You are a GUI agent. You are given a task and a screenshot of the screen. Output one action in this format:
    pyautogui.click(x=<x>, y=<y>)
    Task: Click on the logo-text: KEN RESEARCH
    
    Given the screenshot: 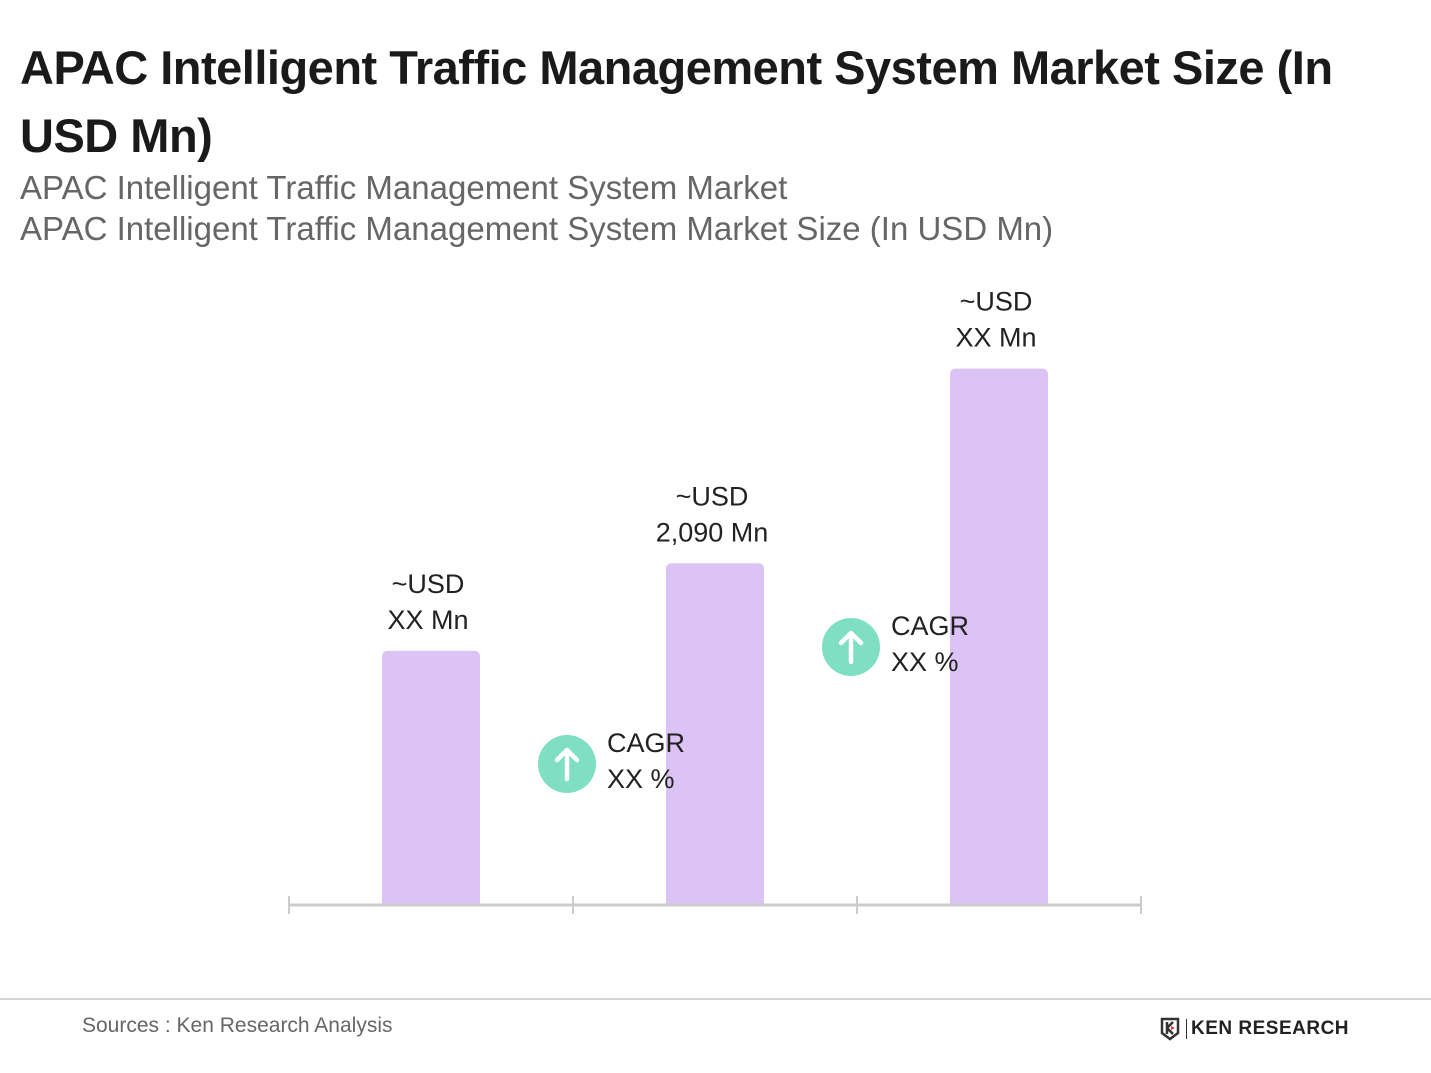 What is the action you would take?
    pyautogui.click(x=1270, y=1028)
    